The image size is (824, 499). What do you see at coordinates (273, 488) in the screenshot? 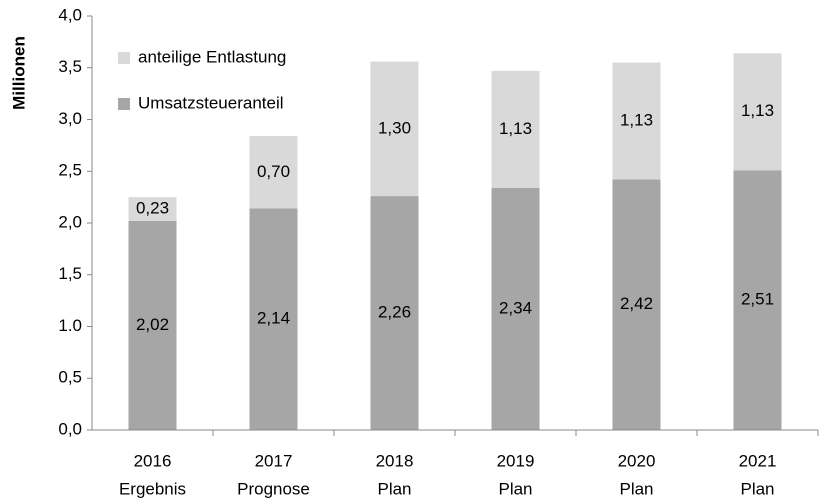
I see `x-tick-label: Prognose` at bounding box center [273, 488].